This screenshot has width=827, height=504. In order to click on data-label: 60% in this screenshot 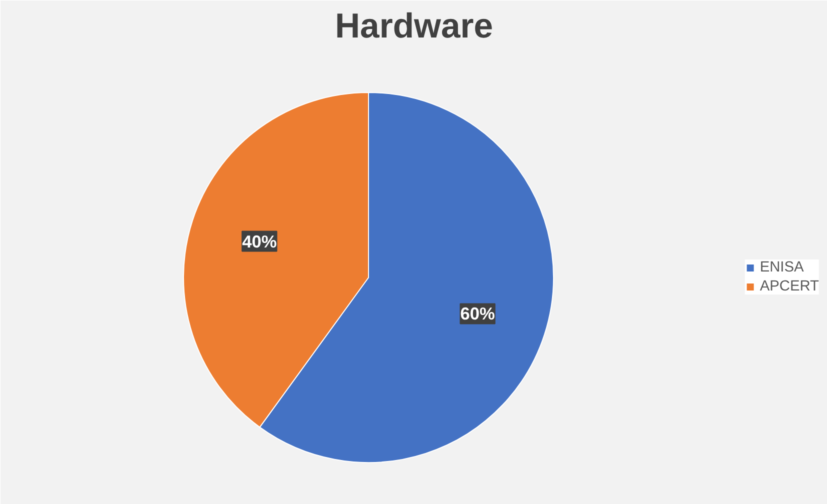, I will do `click(477, 314)`.